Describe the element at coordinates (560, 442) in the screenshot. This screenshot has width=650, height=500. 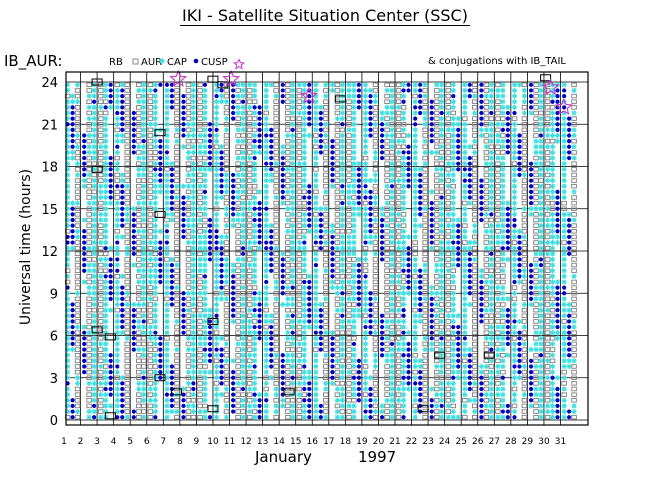
I see `x-tick-label: 31` at that location.